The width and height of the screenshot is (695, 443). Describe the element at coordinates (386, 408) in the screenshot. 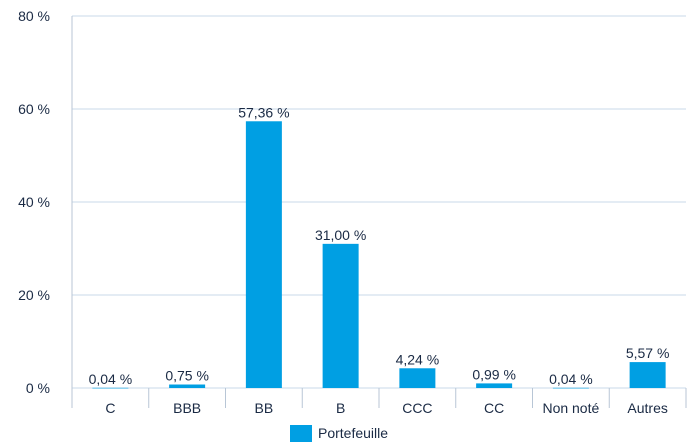

I see `x-axis: C BBB BB B CCC CC Non noté Autres` at that location.